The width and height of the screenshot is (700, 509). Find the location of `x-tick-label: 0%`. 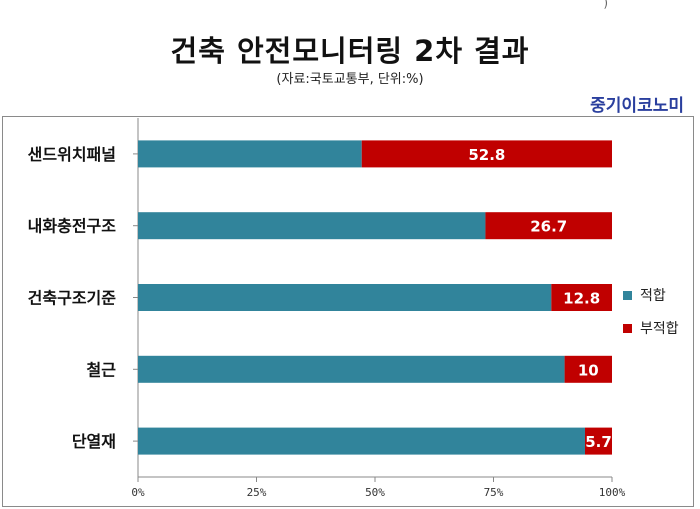

x-tick-label: 0% is located at coordinates (138, 492).